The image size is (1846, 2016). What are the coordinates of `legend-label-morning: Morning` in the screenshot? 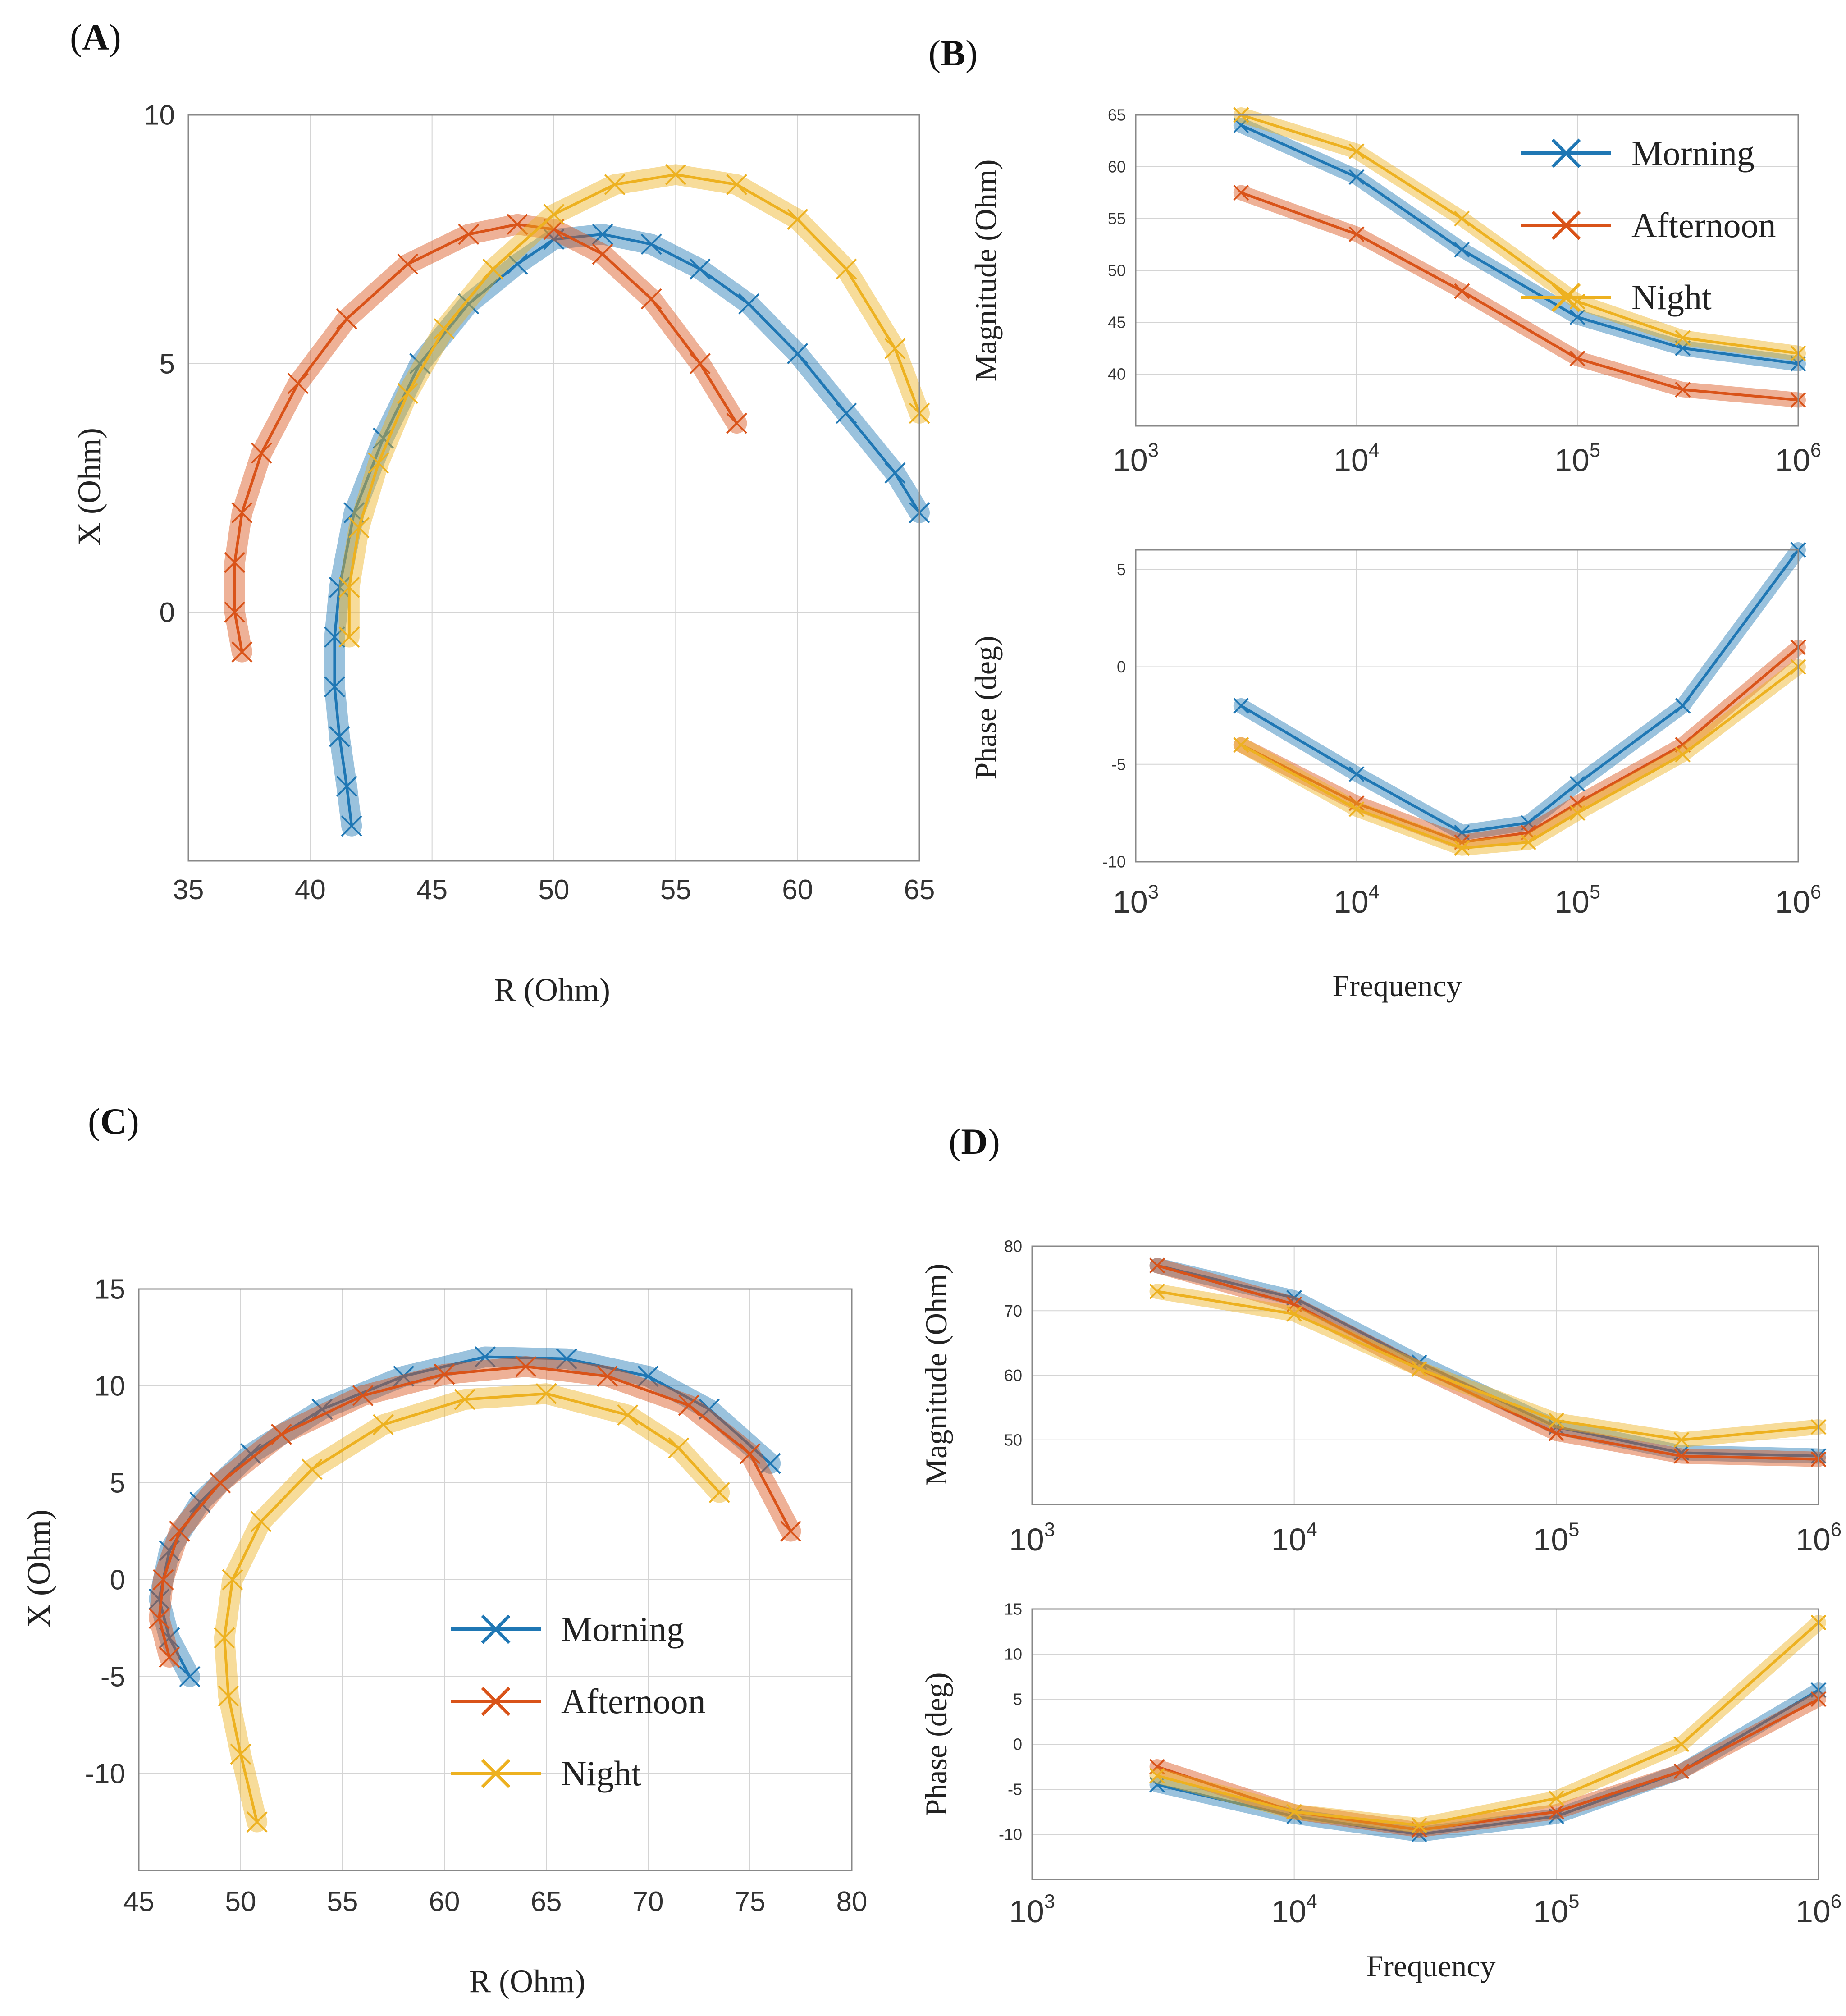 It's located at (622, 1629).